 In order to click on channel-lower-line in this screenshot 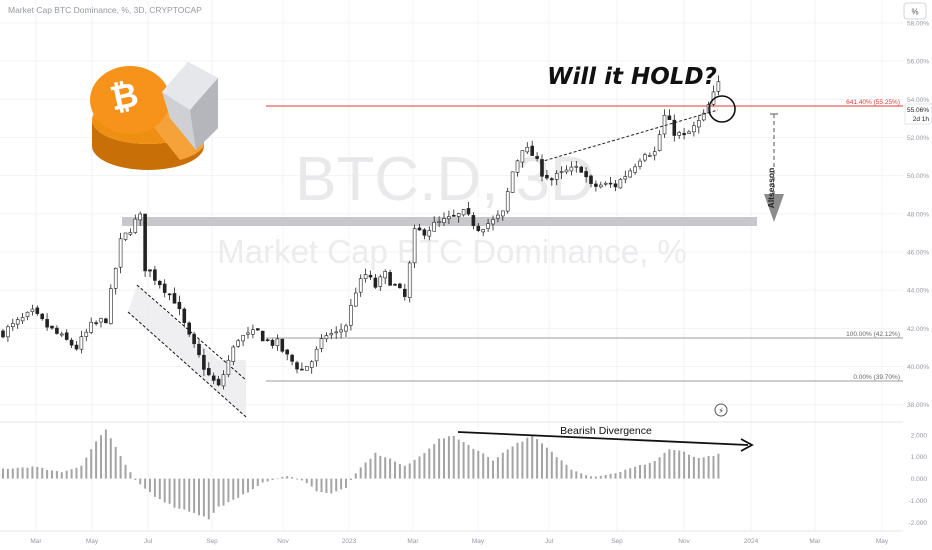, I will do `click(187, 364)`.